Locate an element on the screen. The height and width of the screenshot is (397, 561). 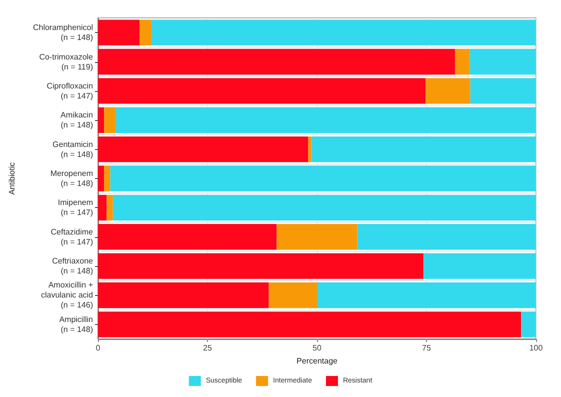
y-tick-label: Ceftriaxone (n = 148) is located at coordinates (73, 266).